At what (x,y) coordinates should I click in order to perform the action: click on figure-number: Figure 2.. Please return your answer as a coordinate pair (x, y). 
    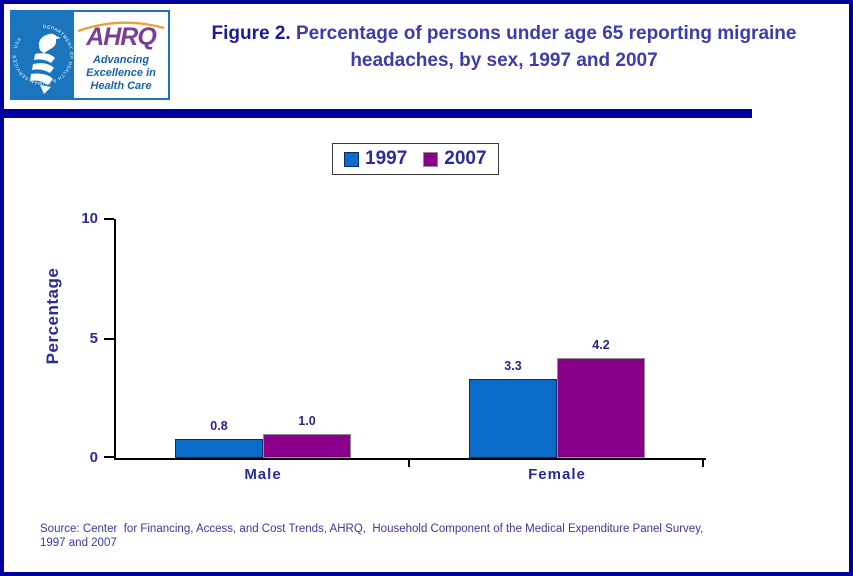
    Looking at the image, I should click on (251, 33).